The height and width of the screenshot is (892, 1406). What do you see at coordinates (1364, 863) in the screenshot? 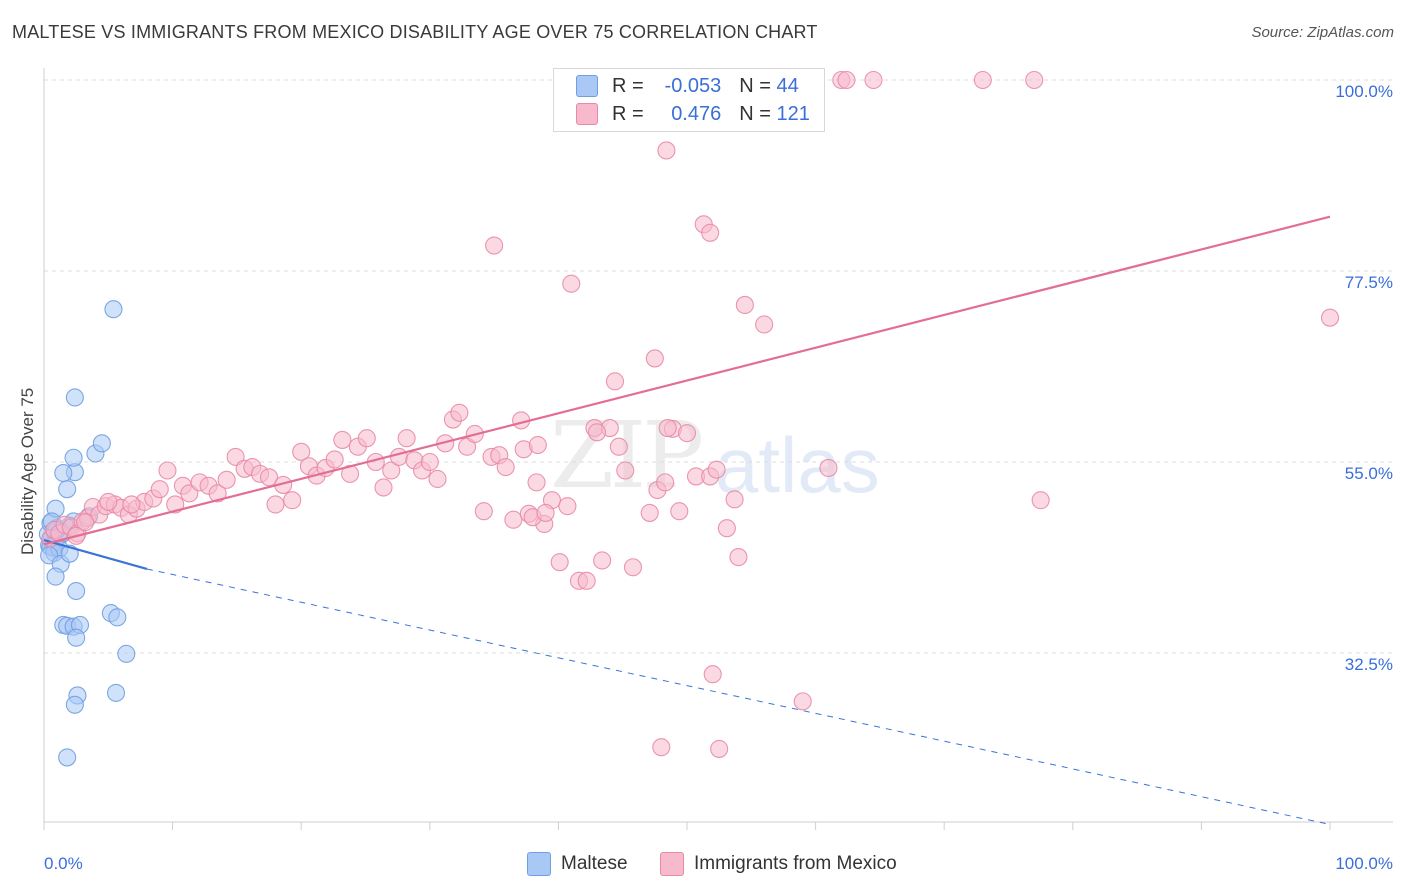
I see `x-tick-label: 100.0%` at bounding box center [1364, 863].